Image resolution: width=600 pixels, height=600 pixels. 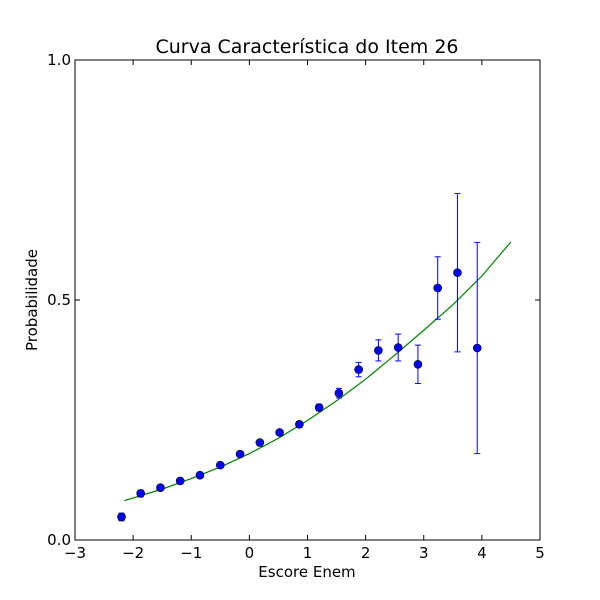 I want to click on x-tick-label: 5, so click(x=540, y=553).